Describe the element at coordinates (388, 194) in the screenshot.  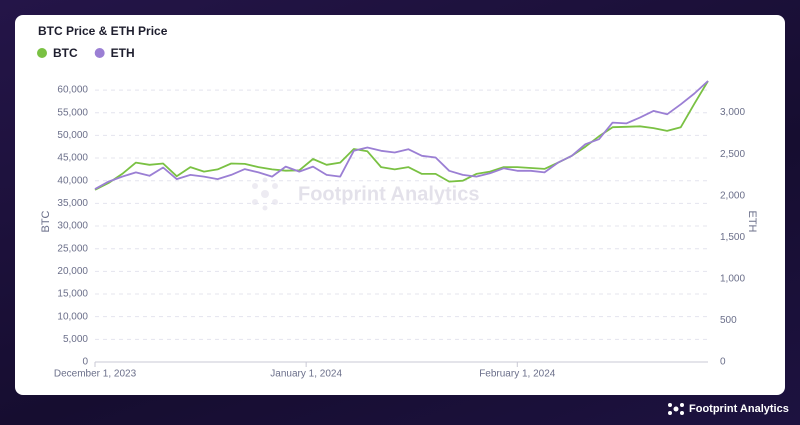
I see `watermark: Footprint Analytics` at that location.